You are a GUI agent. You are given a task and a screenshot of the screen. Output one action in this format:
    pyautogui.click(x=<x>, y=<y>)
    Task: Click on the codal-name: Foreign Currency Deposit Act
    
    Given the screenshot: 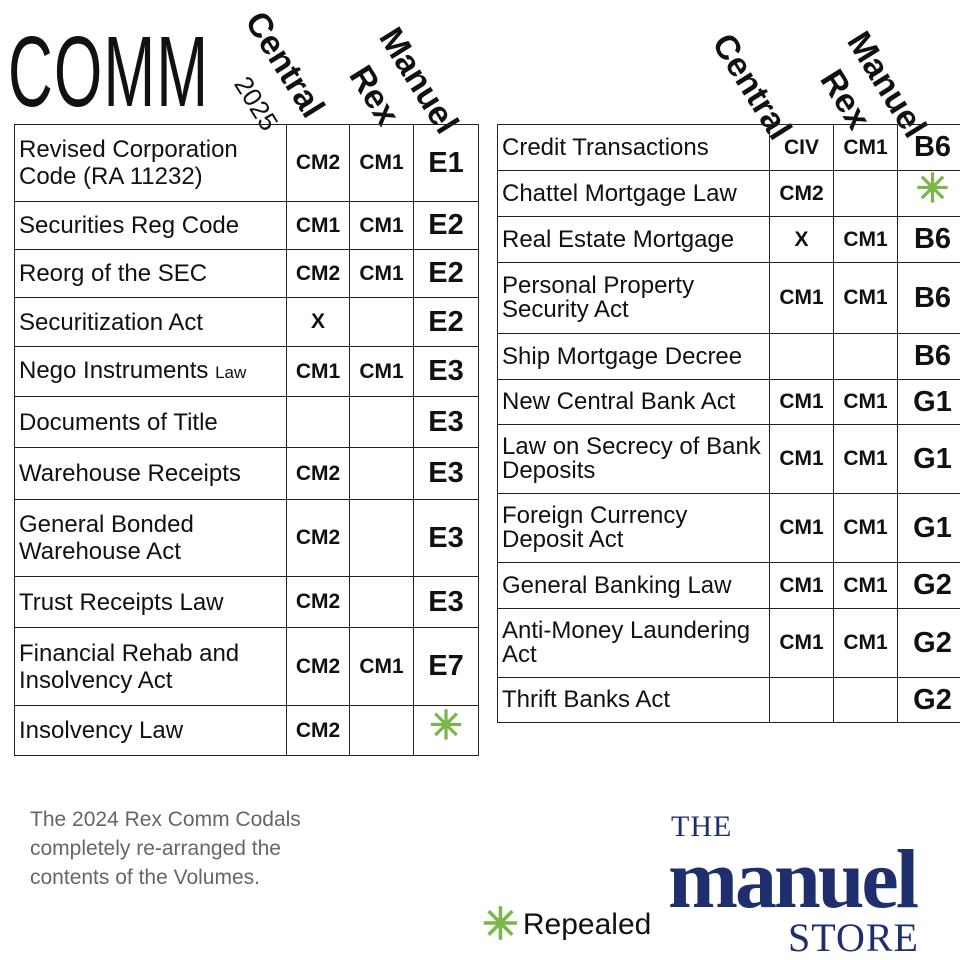 What is the action you would take?
    pyautogui.click(x=633, y=528)
    